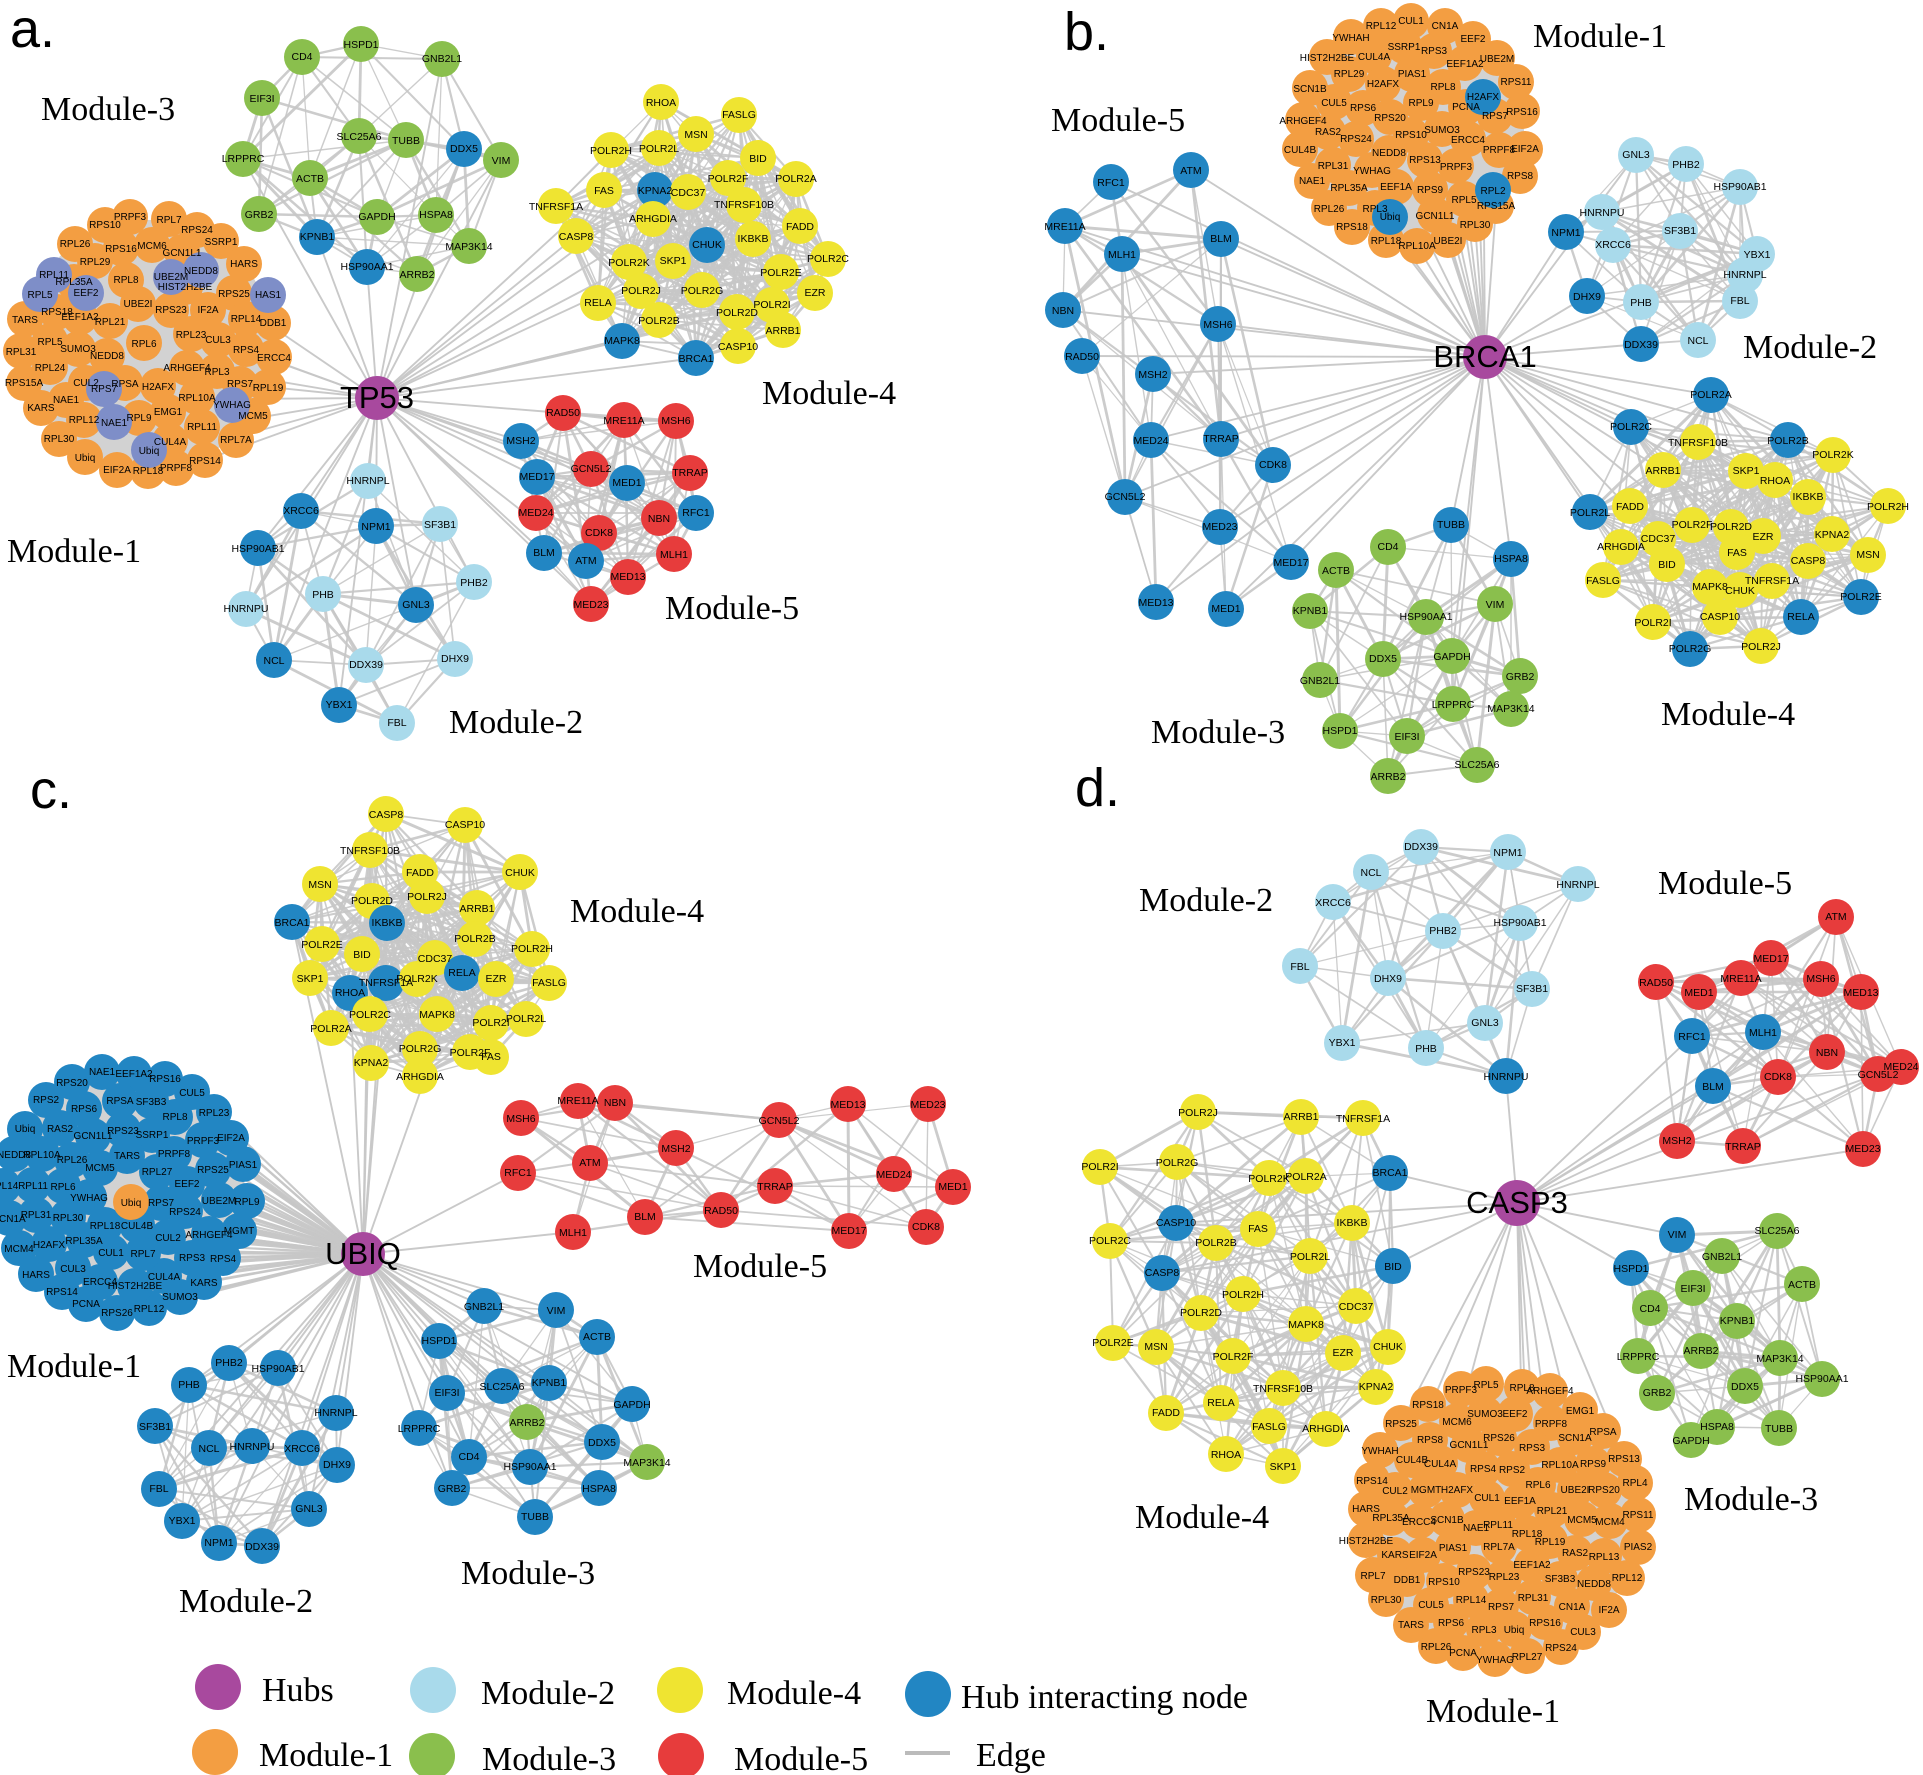 The height and width of the screenshot is (1775, 1923). I want to click on svg-text: POLR2D, so click(737, 313).